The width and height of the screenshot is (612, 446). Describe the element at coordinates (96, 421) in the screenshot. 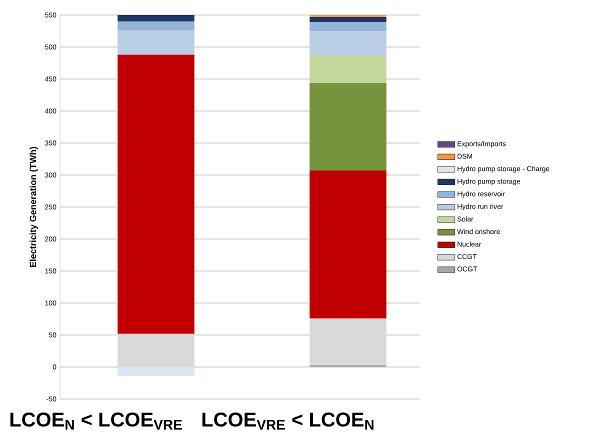

I see `category-label: LCOE$_{N}$ < LCOE$_{VRE}$` at that location.